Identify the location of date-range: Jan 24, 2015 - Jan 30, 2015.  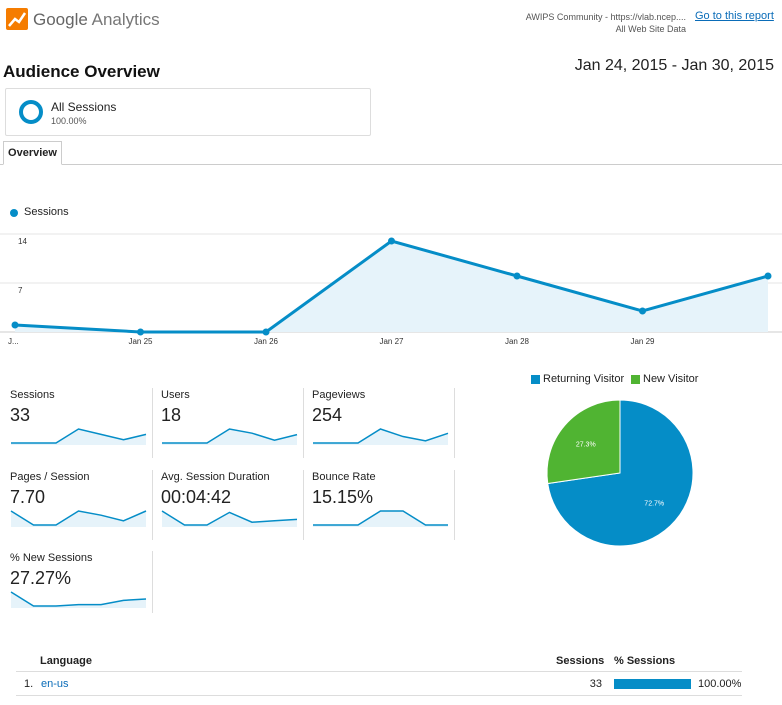
(674, 66).